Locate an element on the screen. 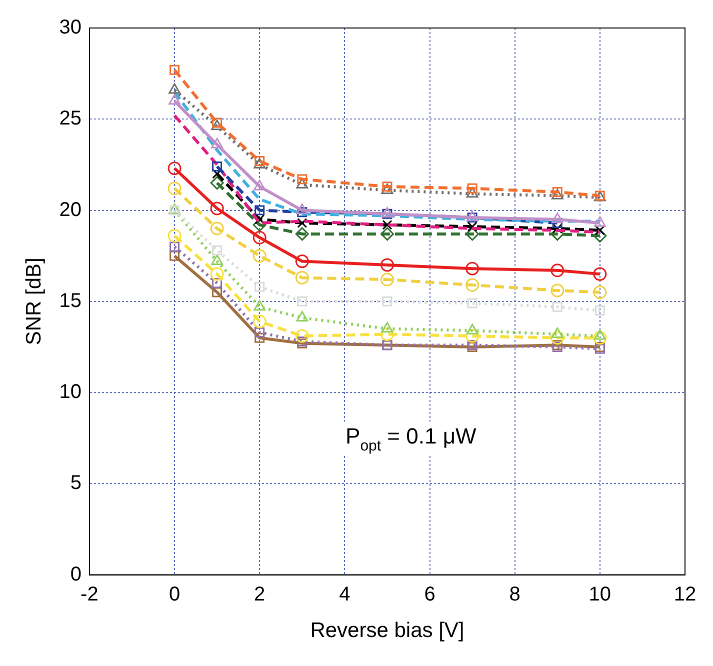 The image size is (713, 666). x-tick-label: 10 is located at coordinates (600, 594).